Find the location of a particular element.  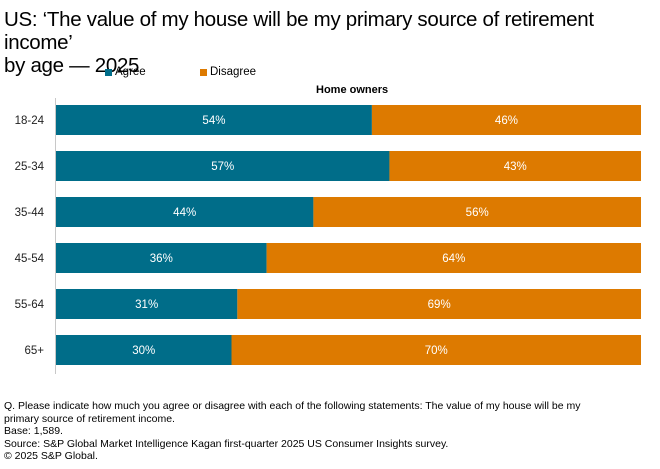

data-label-disagree: 64% is located at coordinates (453, 259).